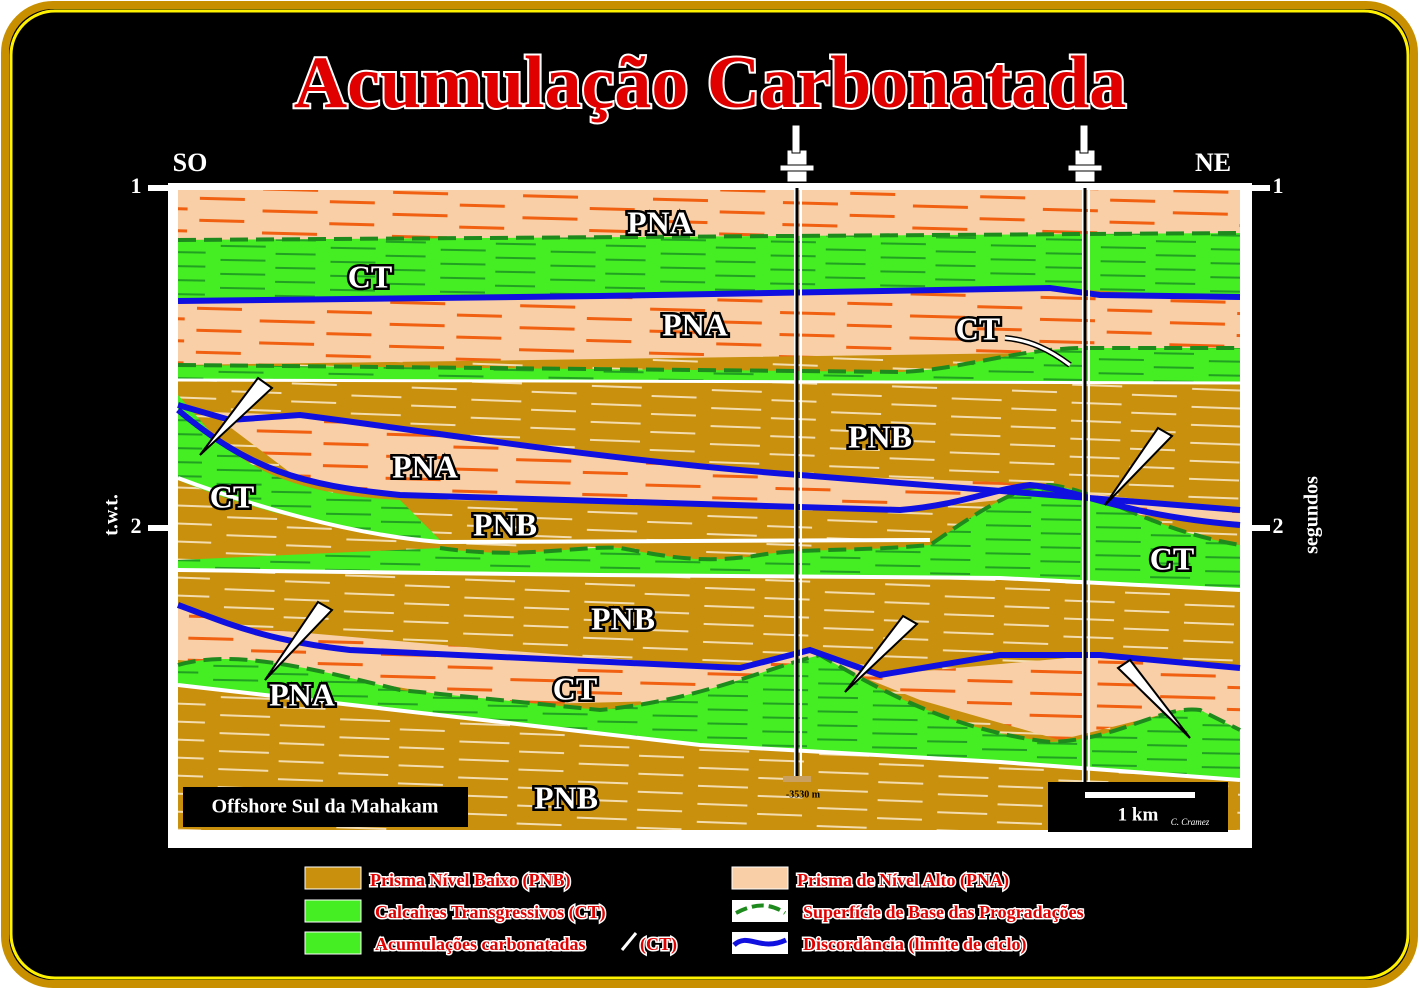 This screenshot has height=989, width=1419. Describe the element at coordinates (914, 944) in the screenshot. I see `legend-item: Discordância (limite de ciclo)` at that location.